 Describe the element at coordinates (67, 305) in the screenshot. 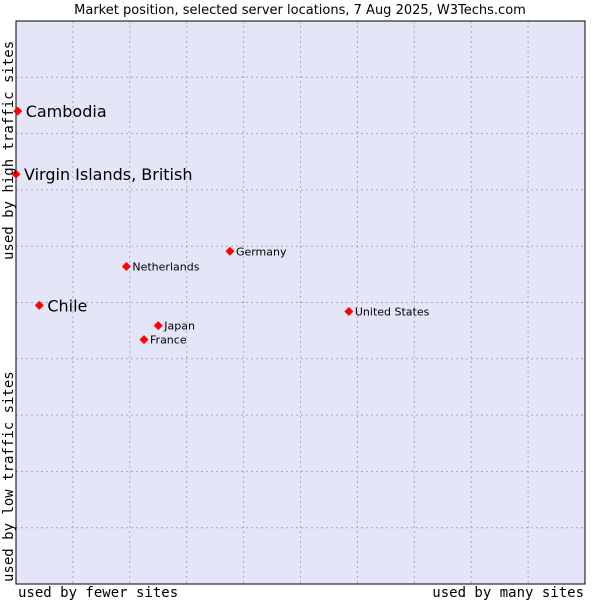

I see `point-label: Chile` at that location.